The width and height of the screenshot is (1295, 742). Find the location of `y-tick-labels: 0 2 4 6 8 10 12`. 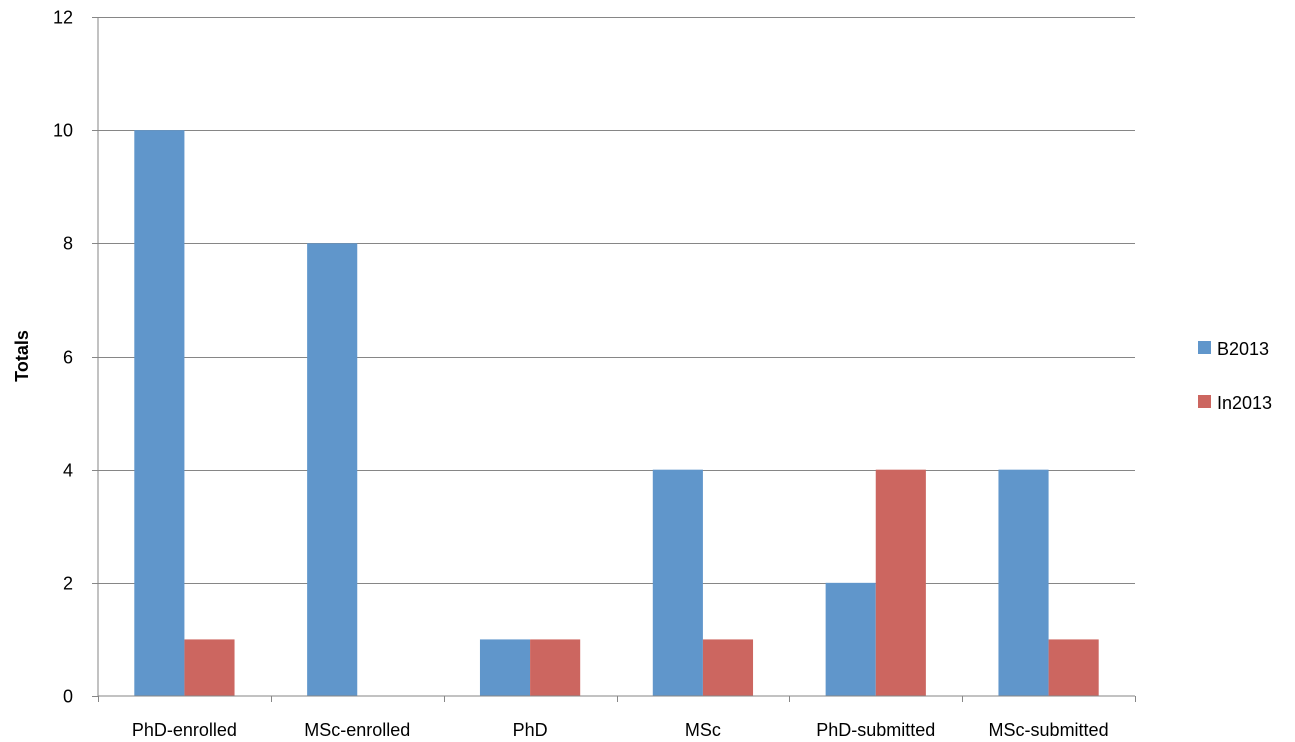

y-tick-labels: 0 2 4 6 8 10 12 is located at coordinates (63, 357).